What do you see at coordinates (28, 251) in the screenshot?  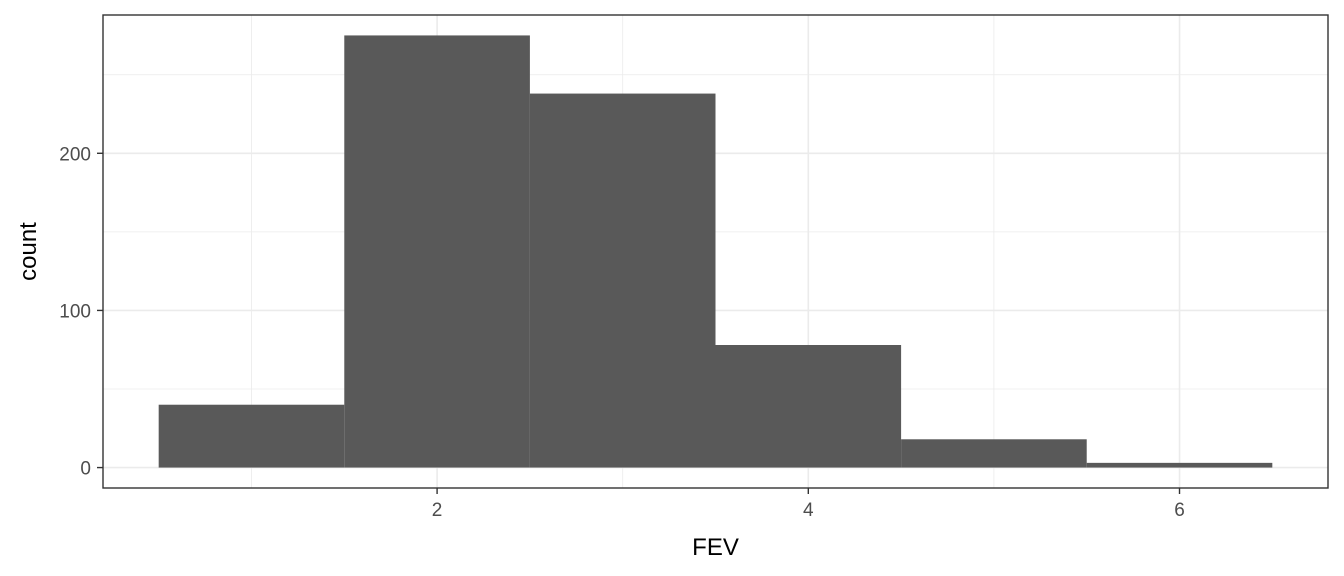 I see `y-axis-title: count` at bounding box center [28, 251].